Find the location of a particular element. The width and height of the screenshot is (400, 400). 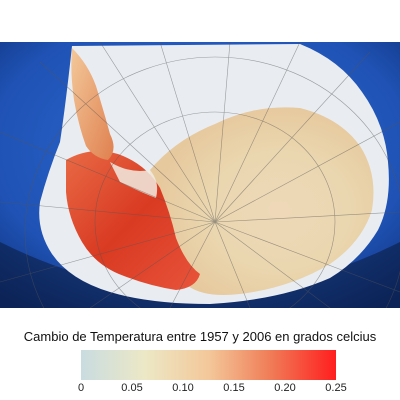

legend-tick-label: 0.10 is located at coordinates (183, 388).